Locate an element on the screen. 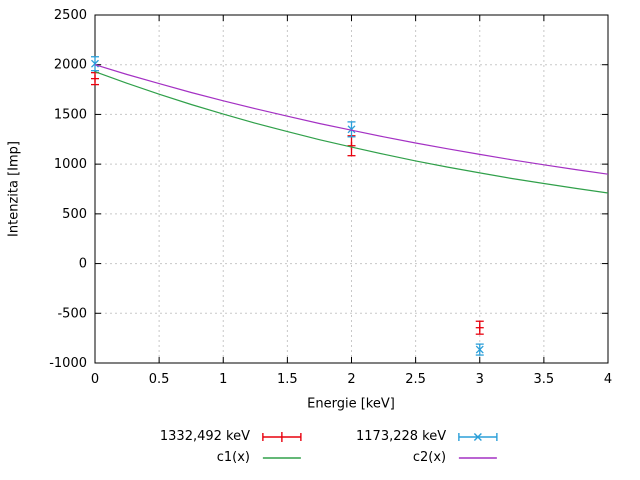  y-tick-label: -1000 is located at coordinates (68, 363).